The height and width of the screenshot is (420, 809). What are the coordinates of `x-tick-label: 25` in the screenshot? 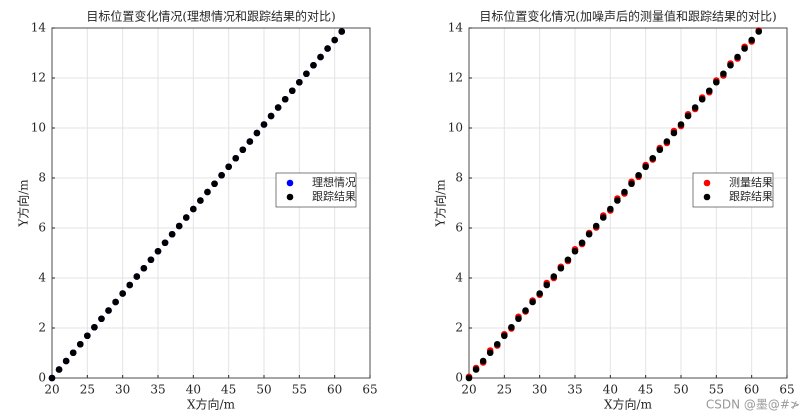 It's located at (504, 390).